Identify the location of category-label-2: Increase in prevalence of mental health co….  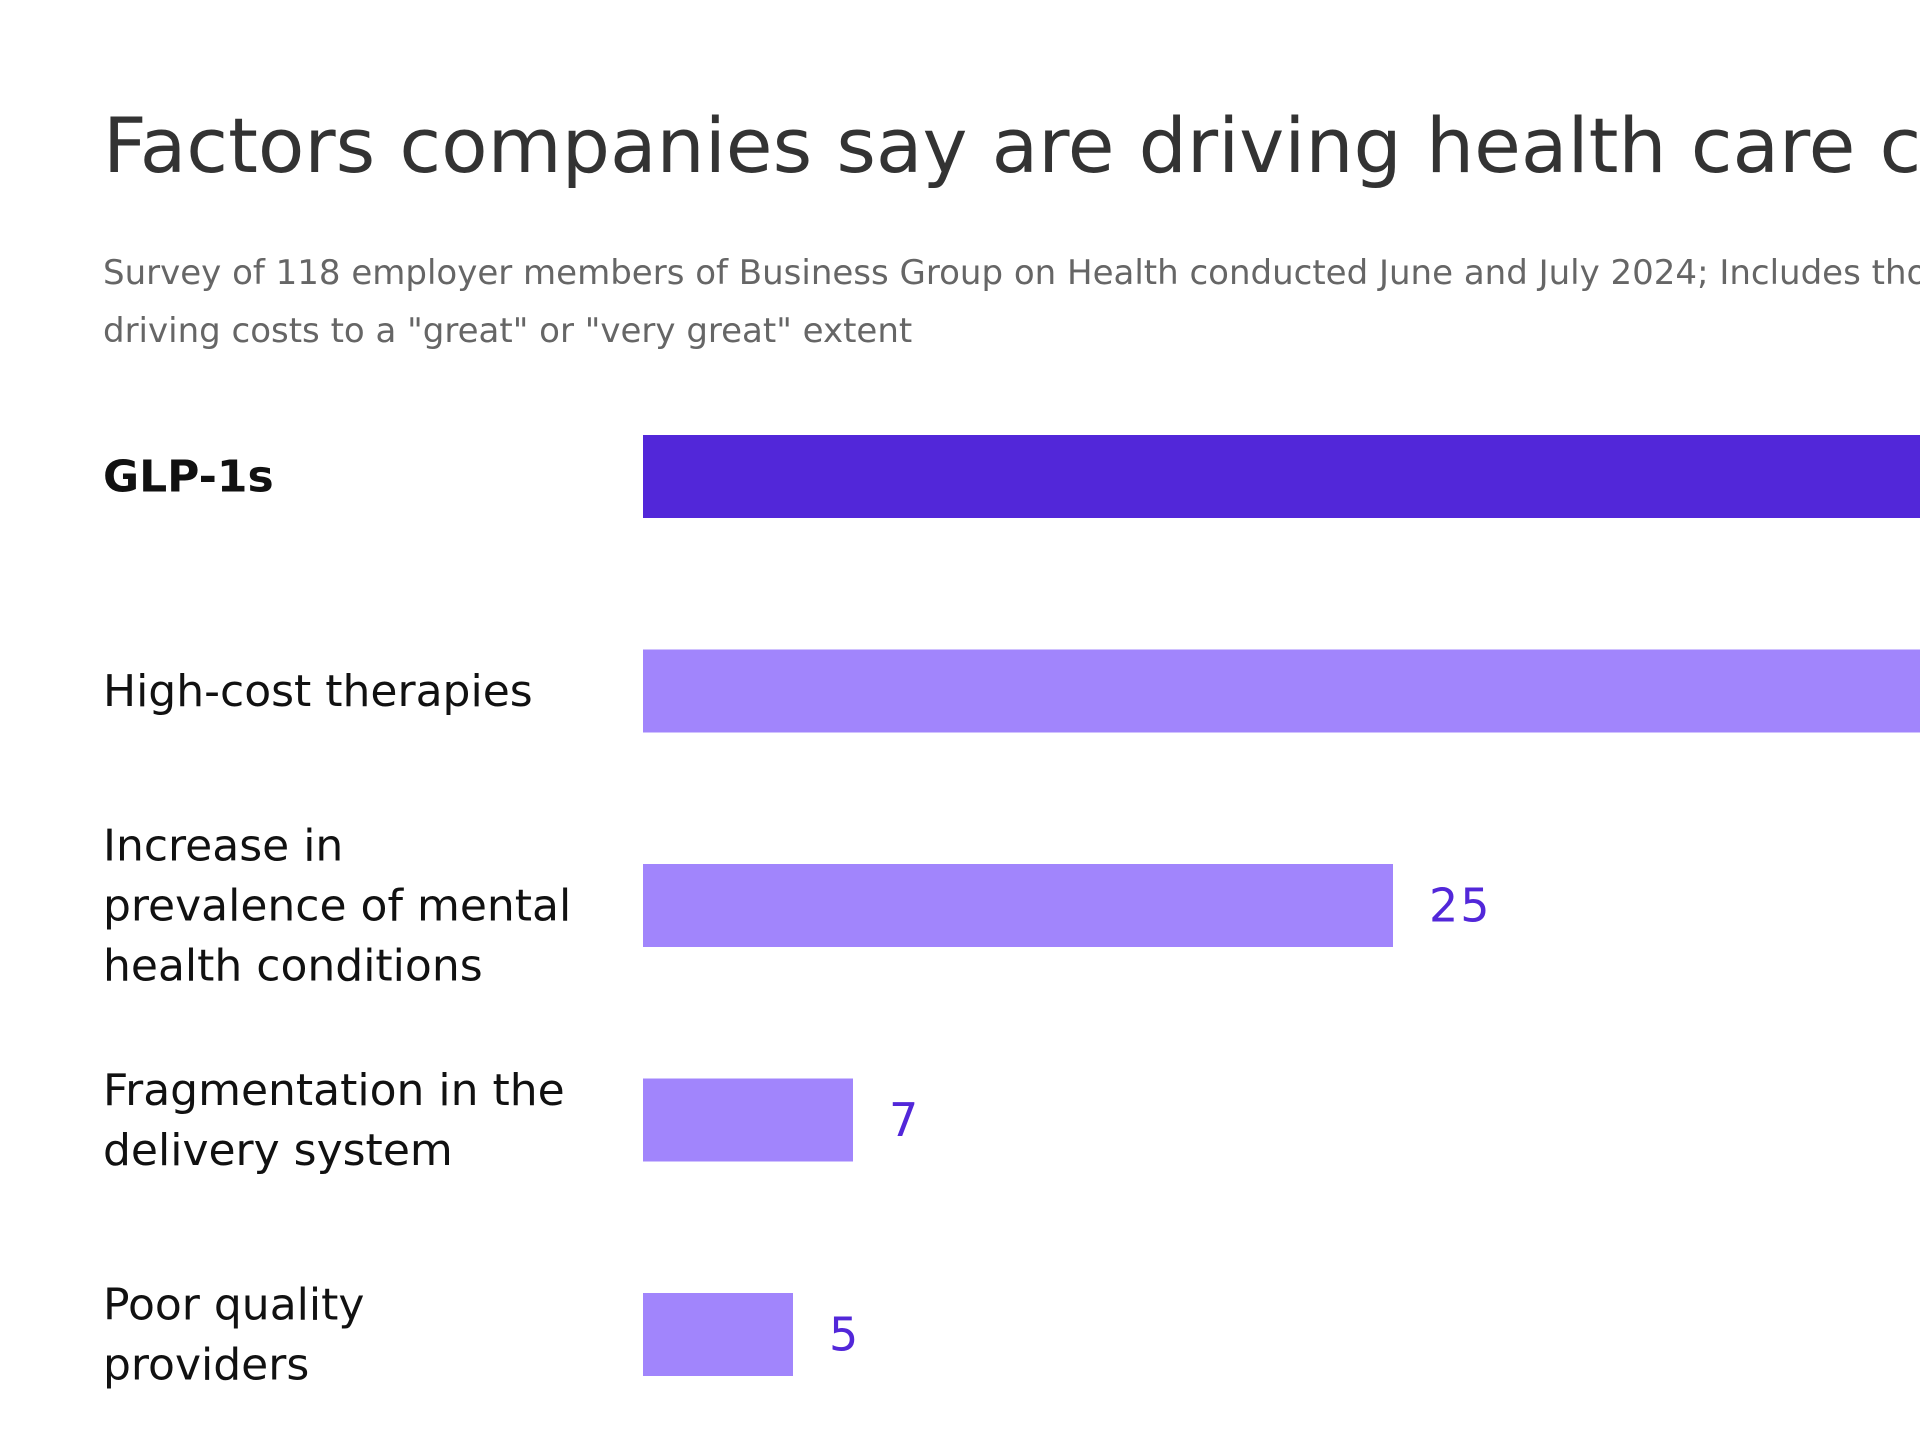
(337, 906).